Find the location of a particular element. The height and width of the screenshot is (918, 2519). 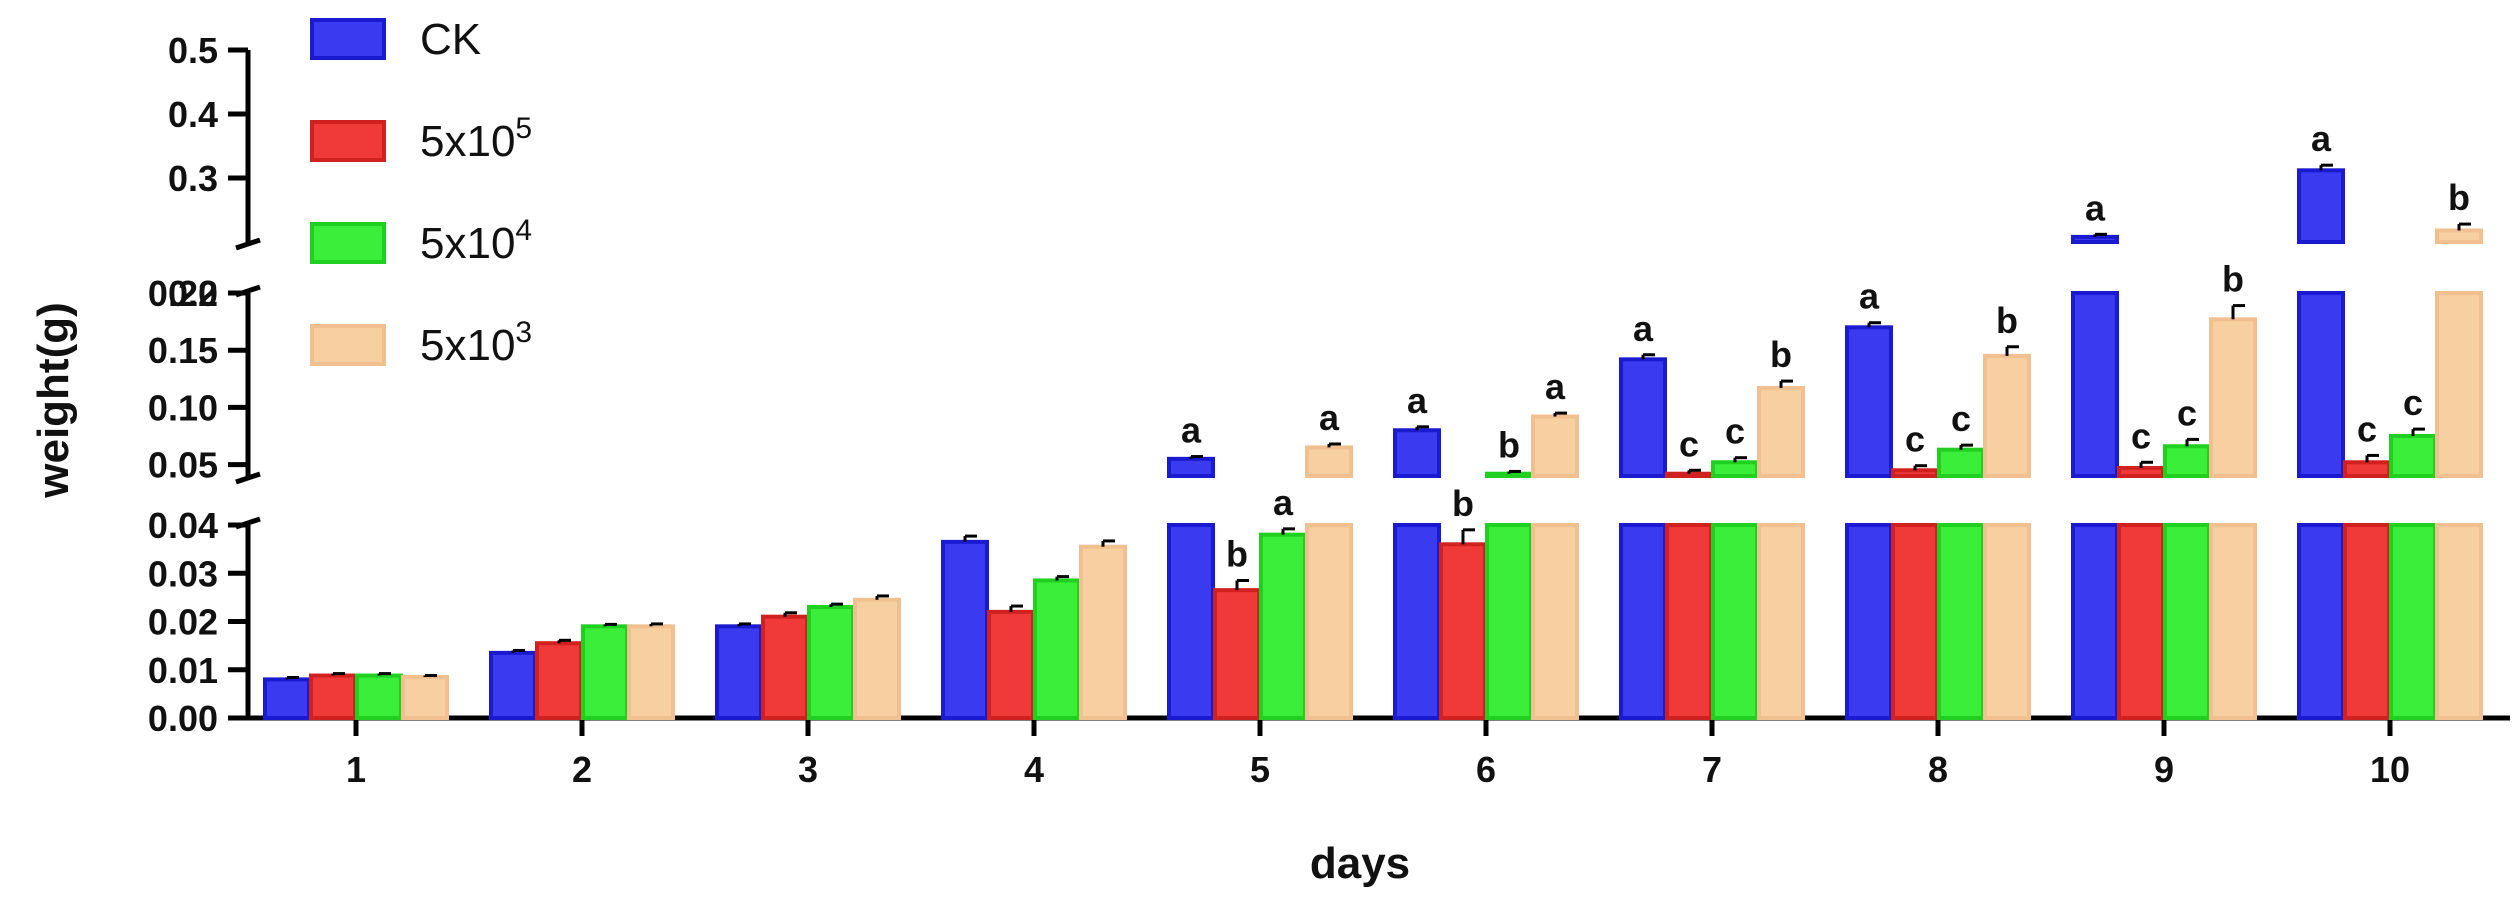

x-tick-label: 1 is located at coordinates (356, 769).